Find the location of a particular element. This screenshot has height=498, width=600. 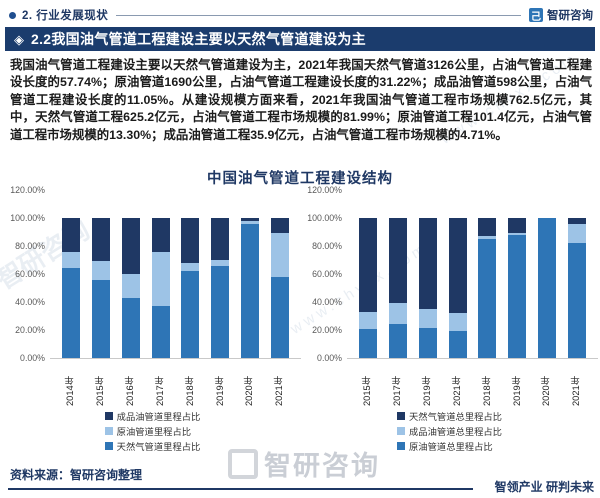

x-axis-label: 2020年 is located at coordinates (546, 391).